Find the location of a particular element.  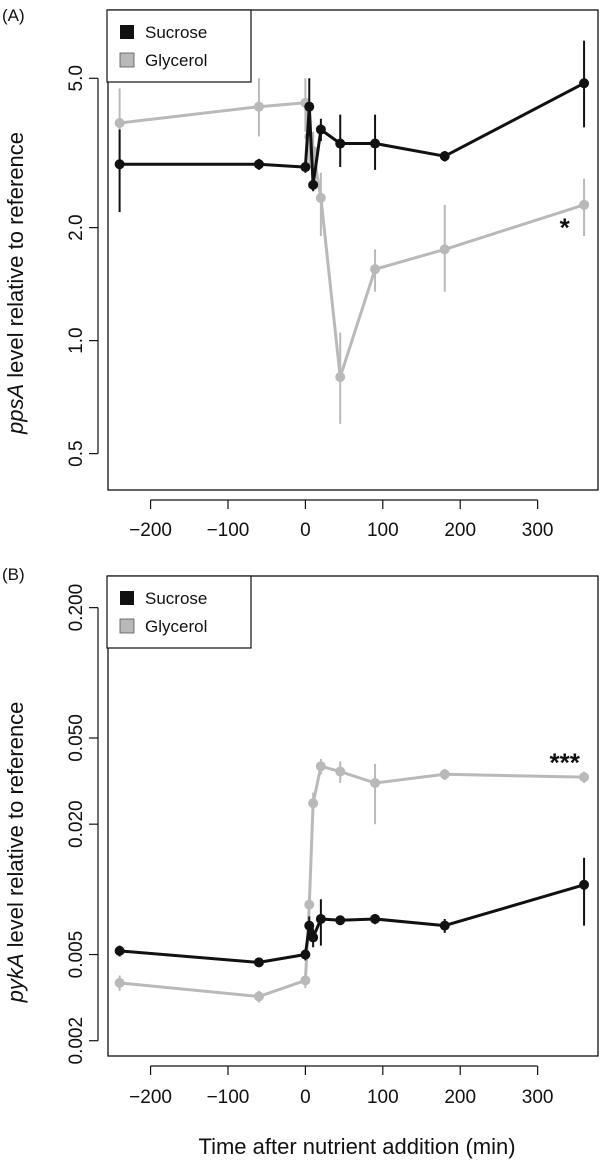

panel-b-legend-label-sucrose: Sucrose is located at coordinates (176, 598).